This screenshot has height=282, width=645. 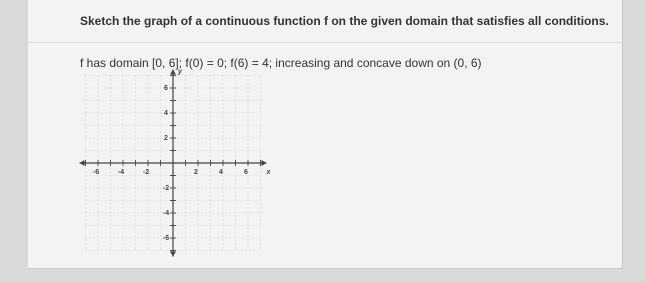 What do you see at coordinates (325, 42) in the screenshot?
I see `divider` at bounding box center [325, 42].